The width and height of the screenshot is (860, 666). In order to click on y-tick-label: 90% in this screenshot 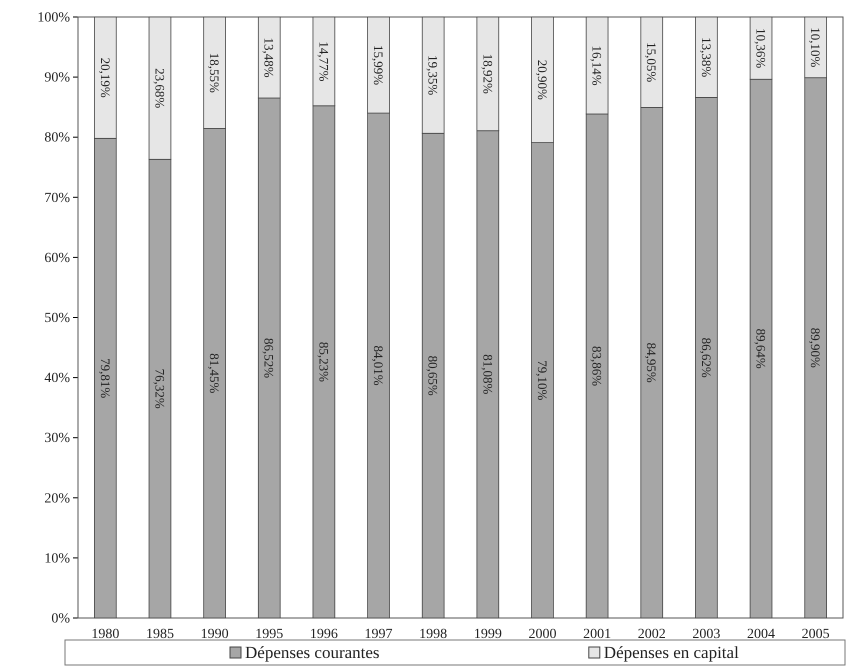, I will do `click(57, 78)`.